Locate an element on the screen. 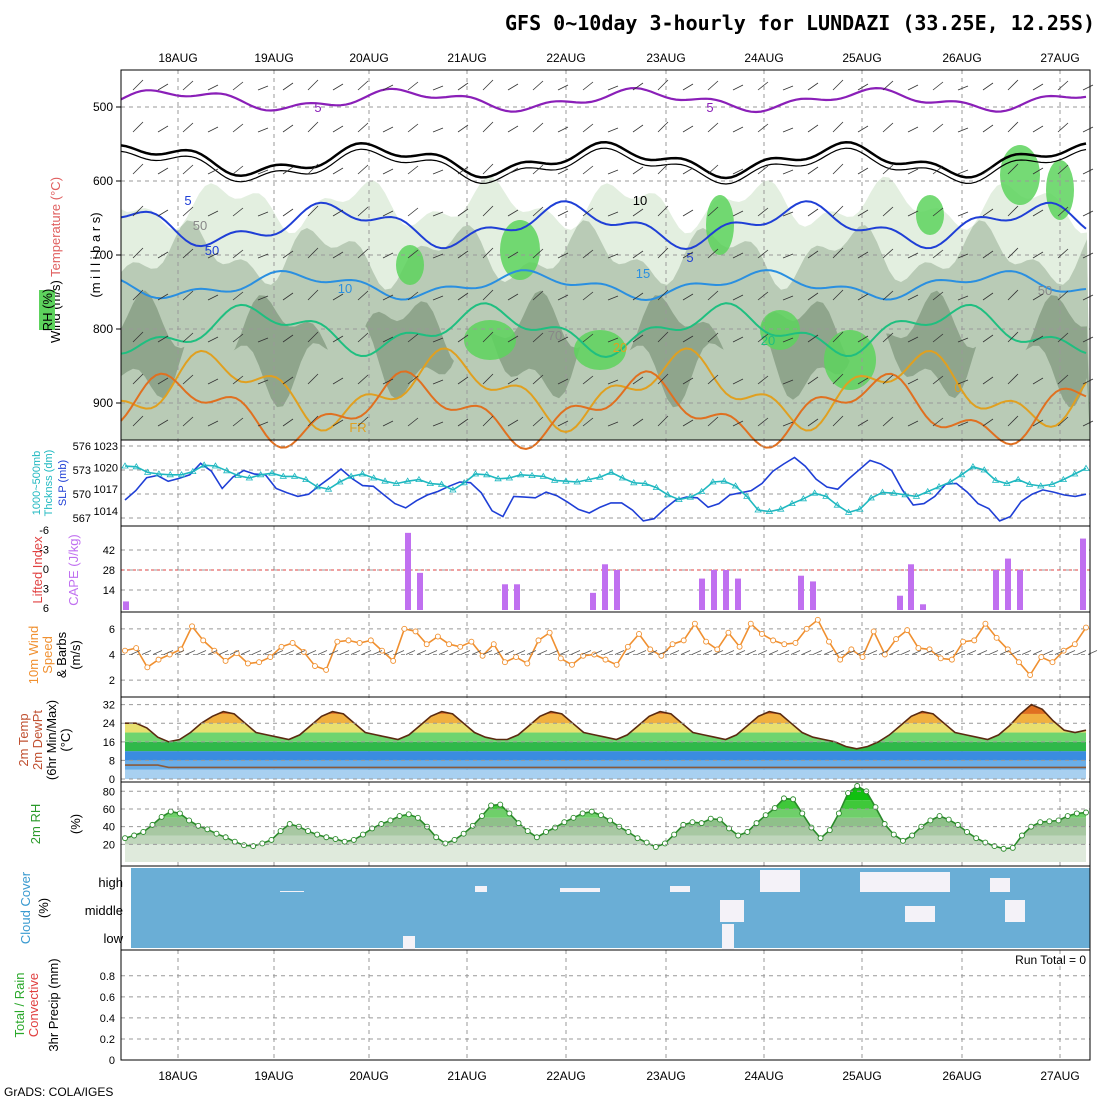 The image size is (1100, 1100). contour-label: 5 is located at coordinates (187, 200).